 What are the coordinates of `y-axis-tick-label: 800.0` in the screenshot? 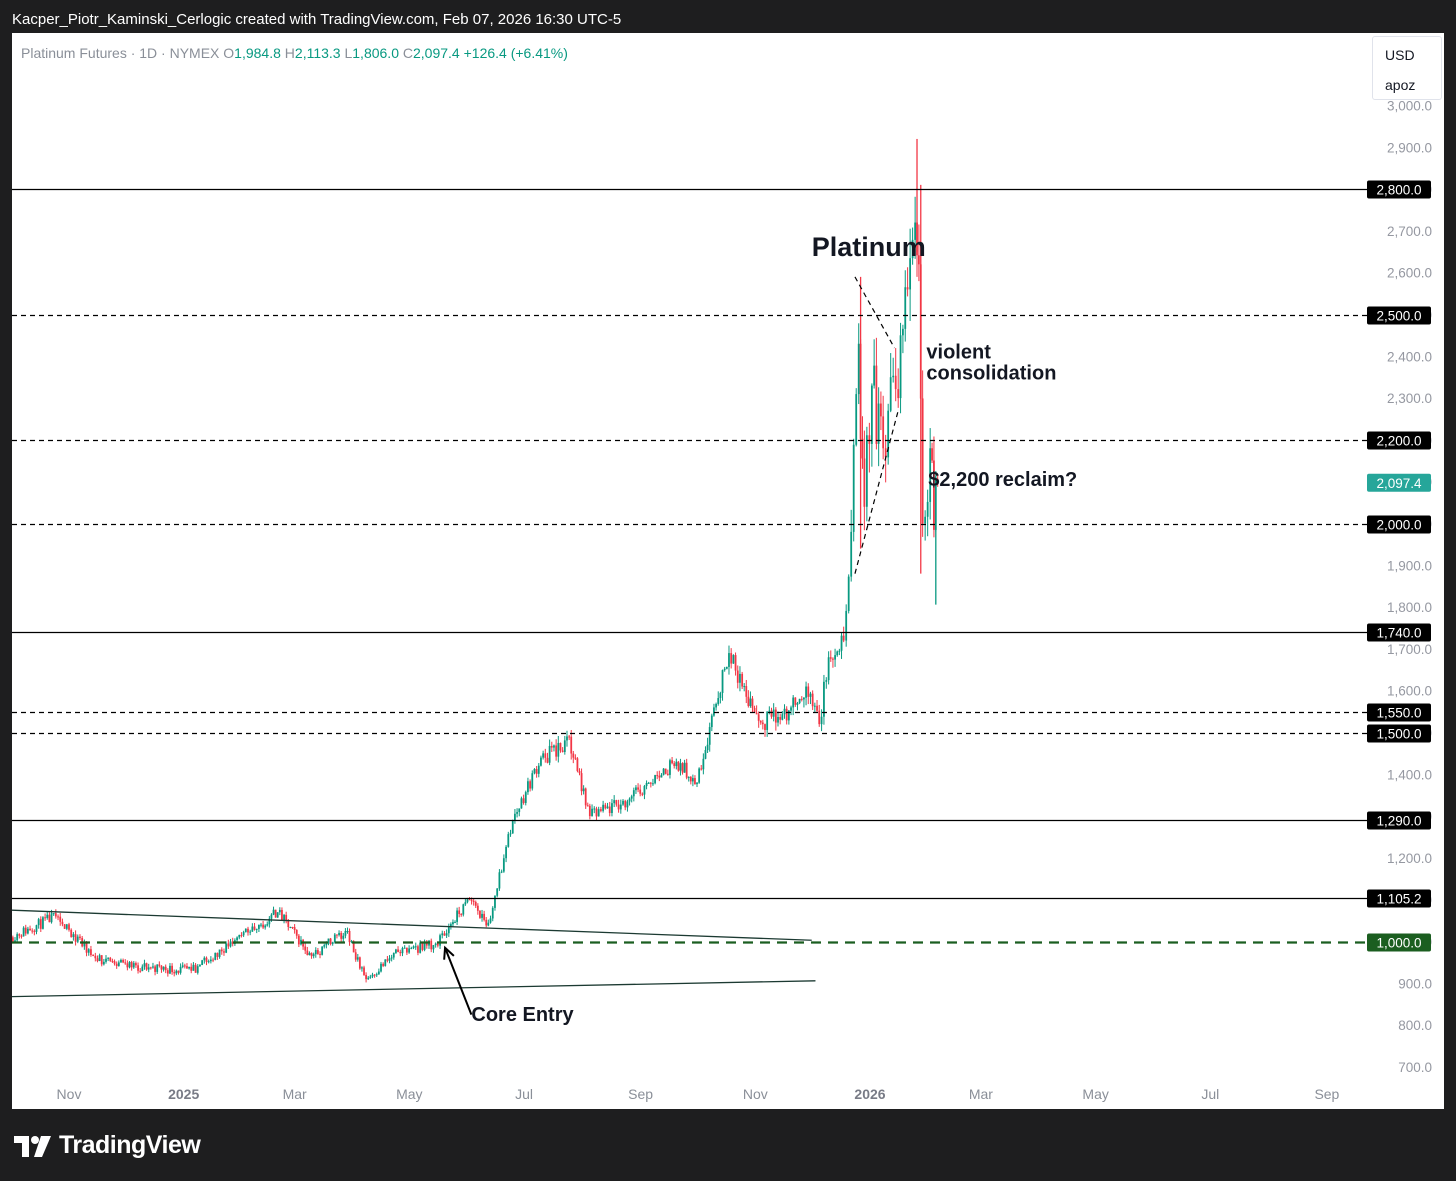 It's located at (1415, 1025).